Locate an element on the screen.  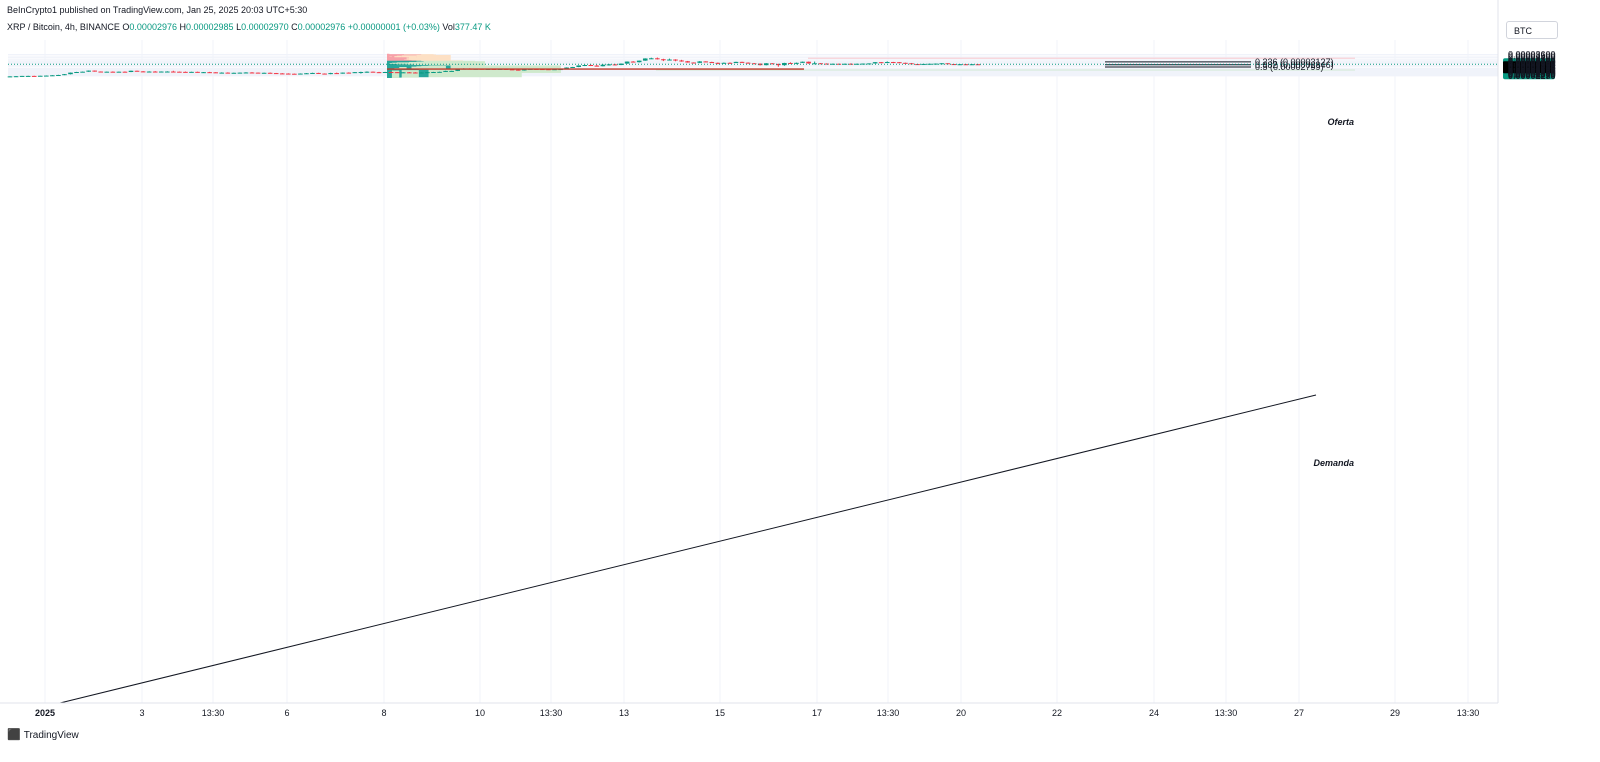
price-tick-label: 0.00002510 is located at coordinates (1532, 72).